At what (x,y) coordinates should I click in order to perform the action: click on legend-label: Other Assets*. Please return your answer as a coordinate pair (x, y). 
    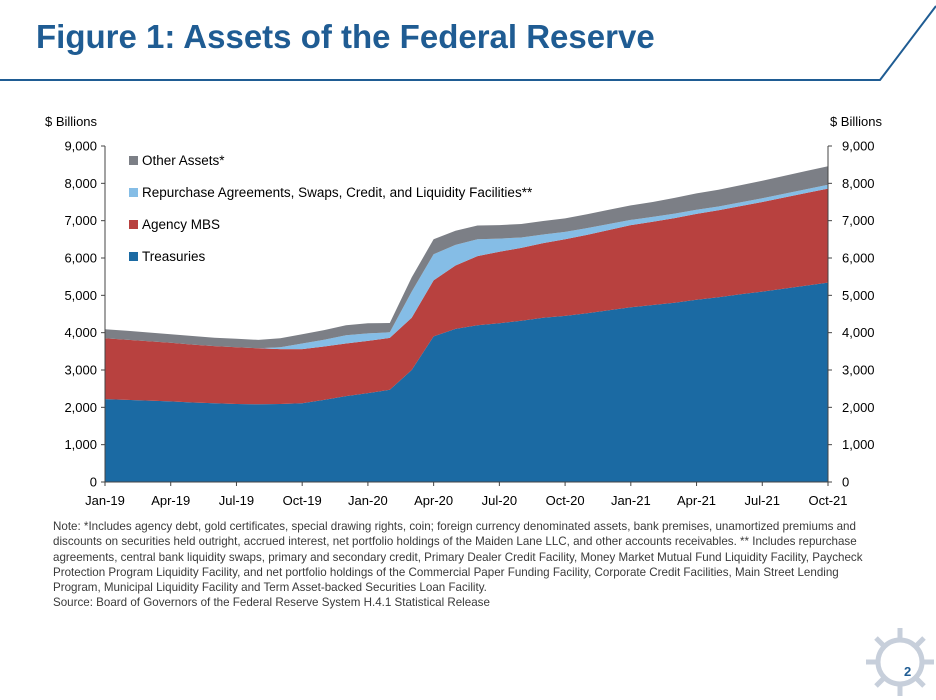
    Looking at the image, I should click on (183, 160).